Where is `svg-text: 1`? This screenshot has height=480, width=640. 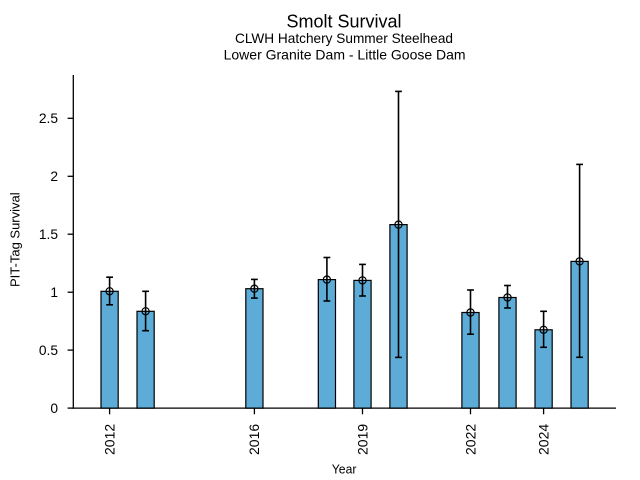 svg-text: 1 is located at coordinates (54, 292).